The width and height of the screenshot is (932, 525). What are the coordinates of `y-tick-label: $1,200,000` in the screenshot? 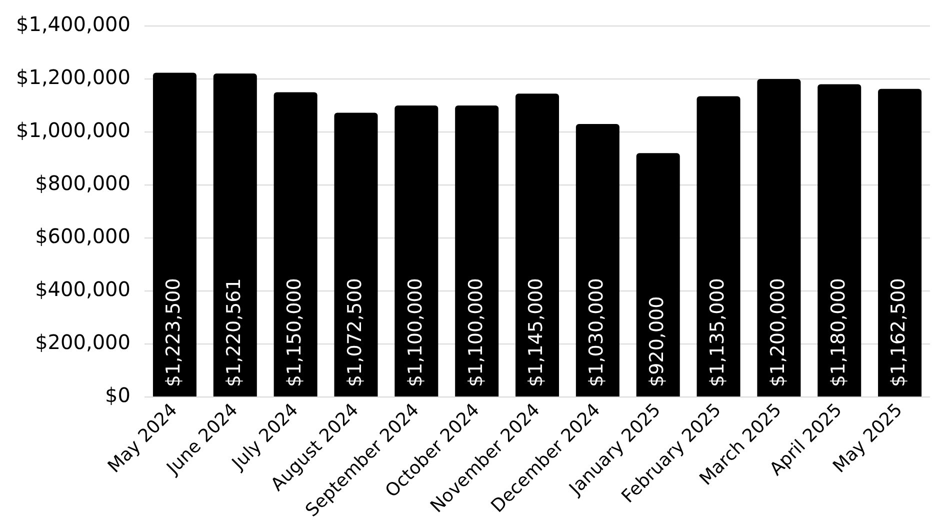 It's located at (73, 77).